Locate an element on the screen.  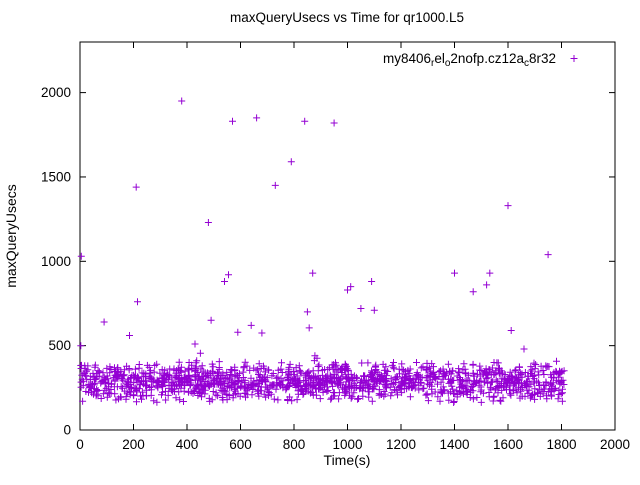
x-tick-label: 600 is located at coordinates (240, 444).